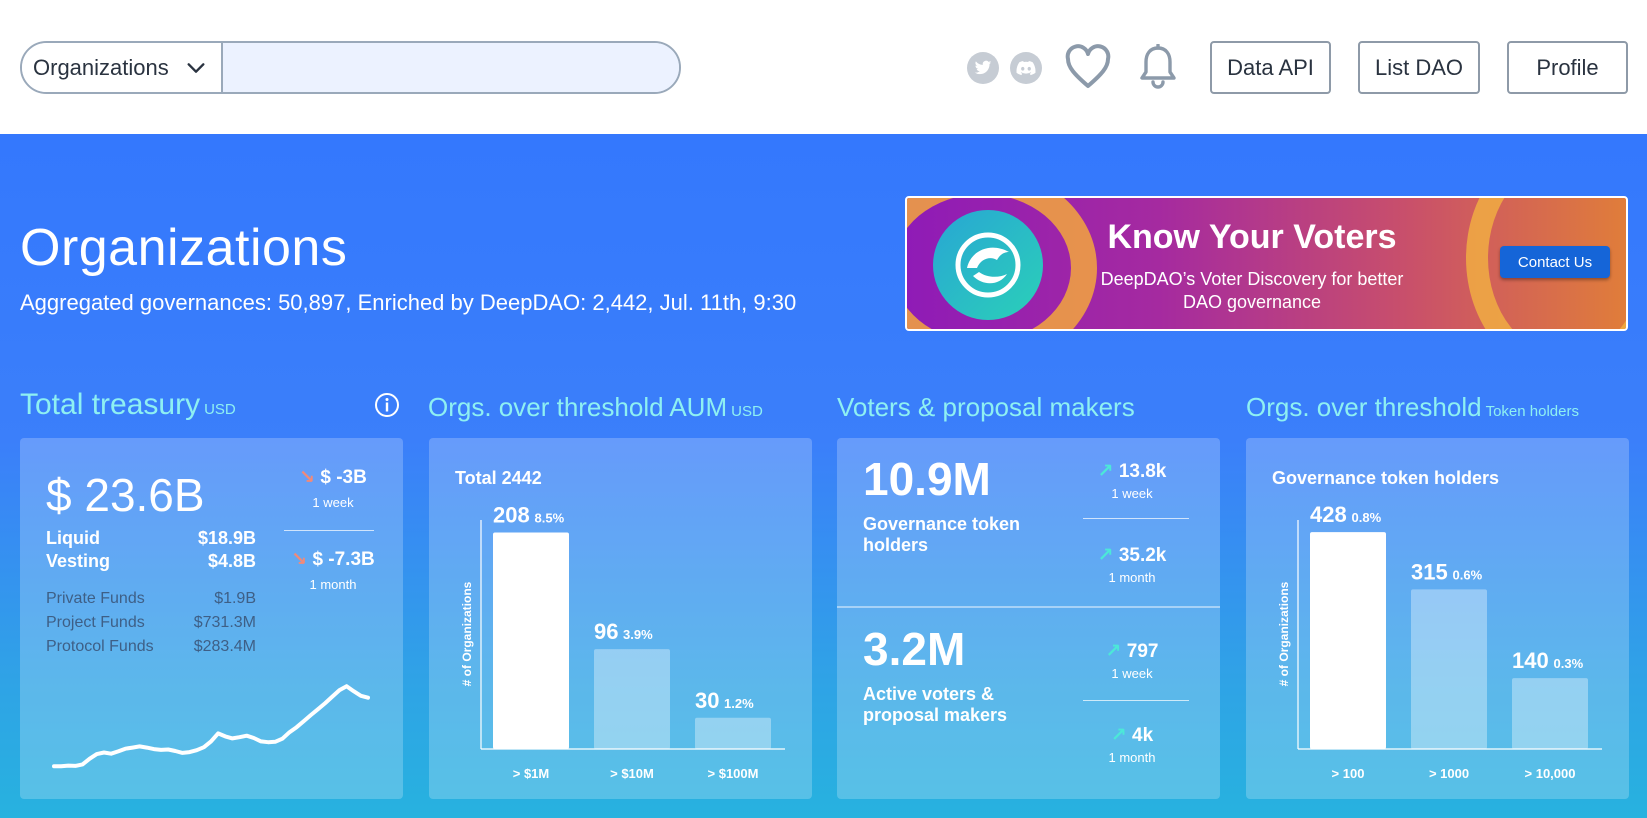 The image size is (1647, 818). What do you see at coordinates (224, 622) in the screenshot?
I see `row-value: $731.3M` at bounding box center [224, 622].